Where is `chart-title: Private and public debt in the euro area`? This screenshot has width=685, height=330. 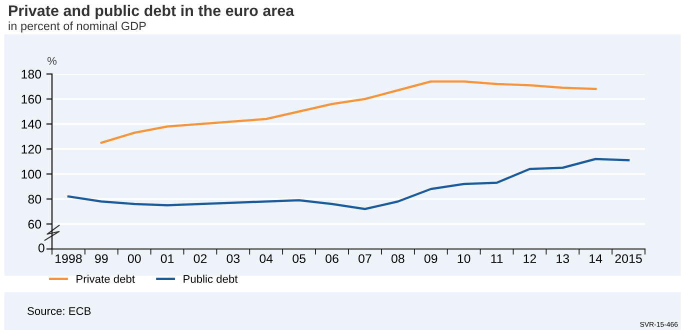 chart-title: Private and public debt in the euro area is located at coordinates (151, 12).